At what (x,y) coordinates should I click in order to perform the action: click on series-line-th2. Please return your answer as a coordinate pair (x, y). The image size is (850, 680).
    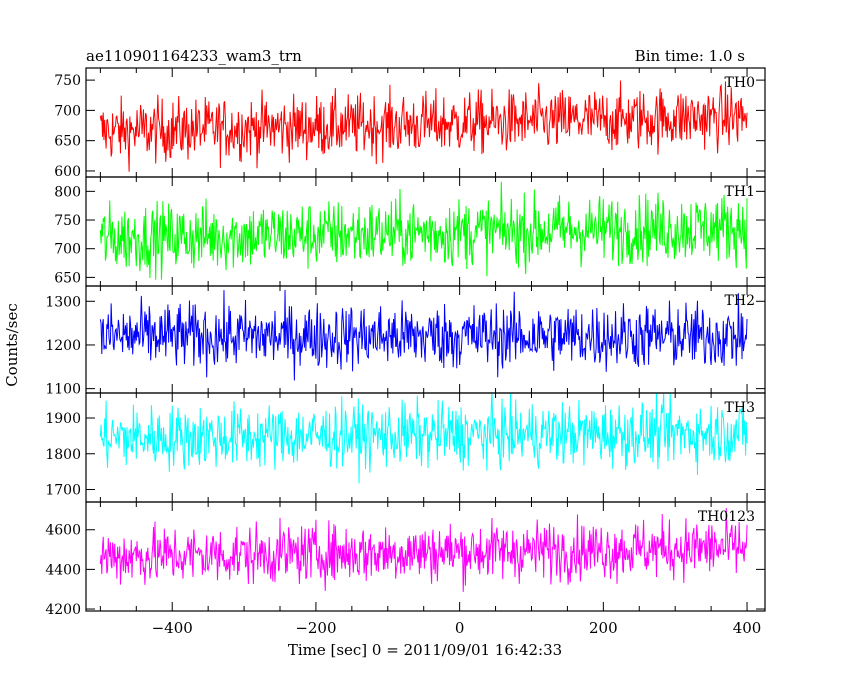
    Looking at the image, I should click on (423, 335).